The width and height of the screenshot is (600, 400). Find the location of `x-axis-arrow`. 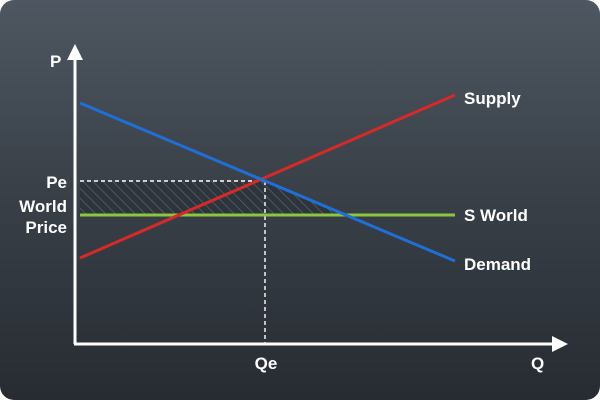

x-axis-arrow is located at coordinates (560, 344).